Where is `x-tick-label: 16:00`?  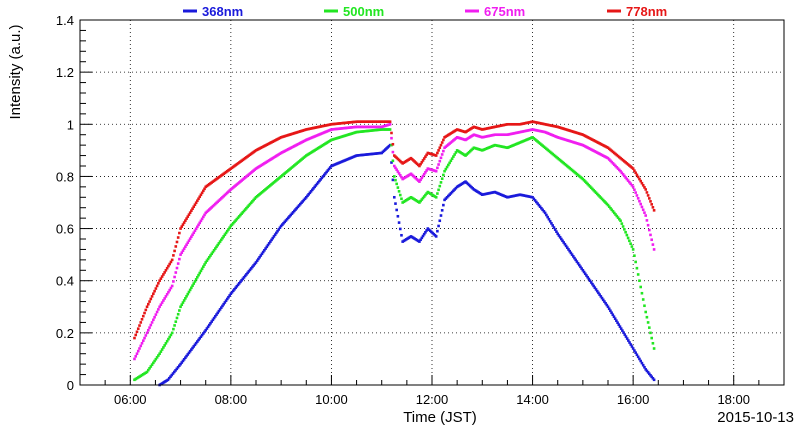
x-tick-label: 16:00 is located at coordinates (633, 399).